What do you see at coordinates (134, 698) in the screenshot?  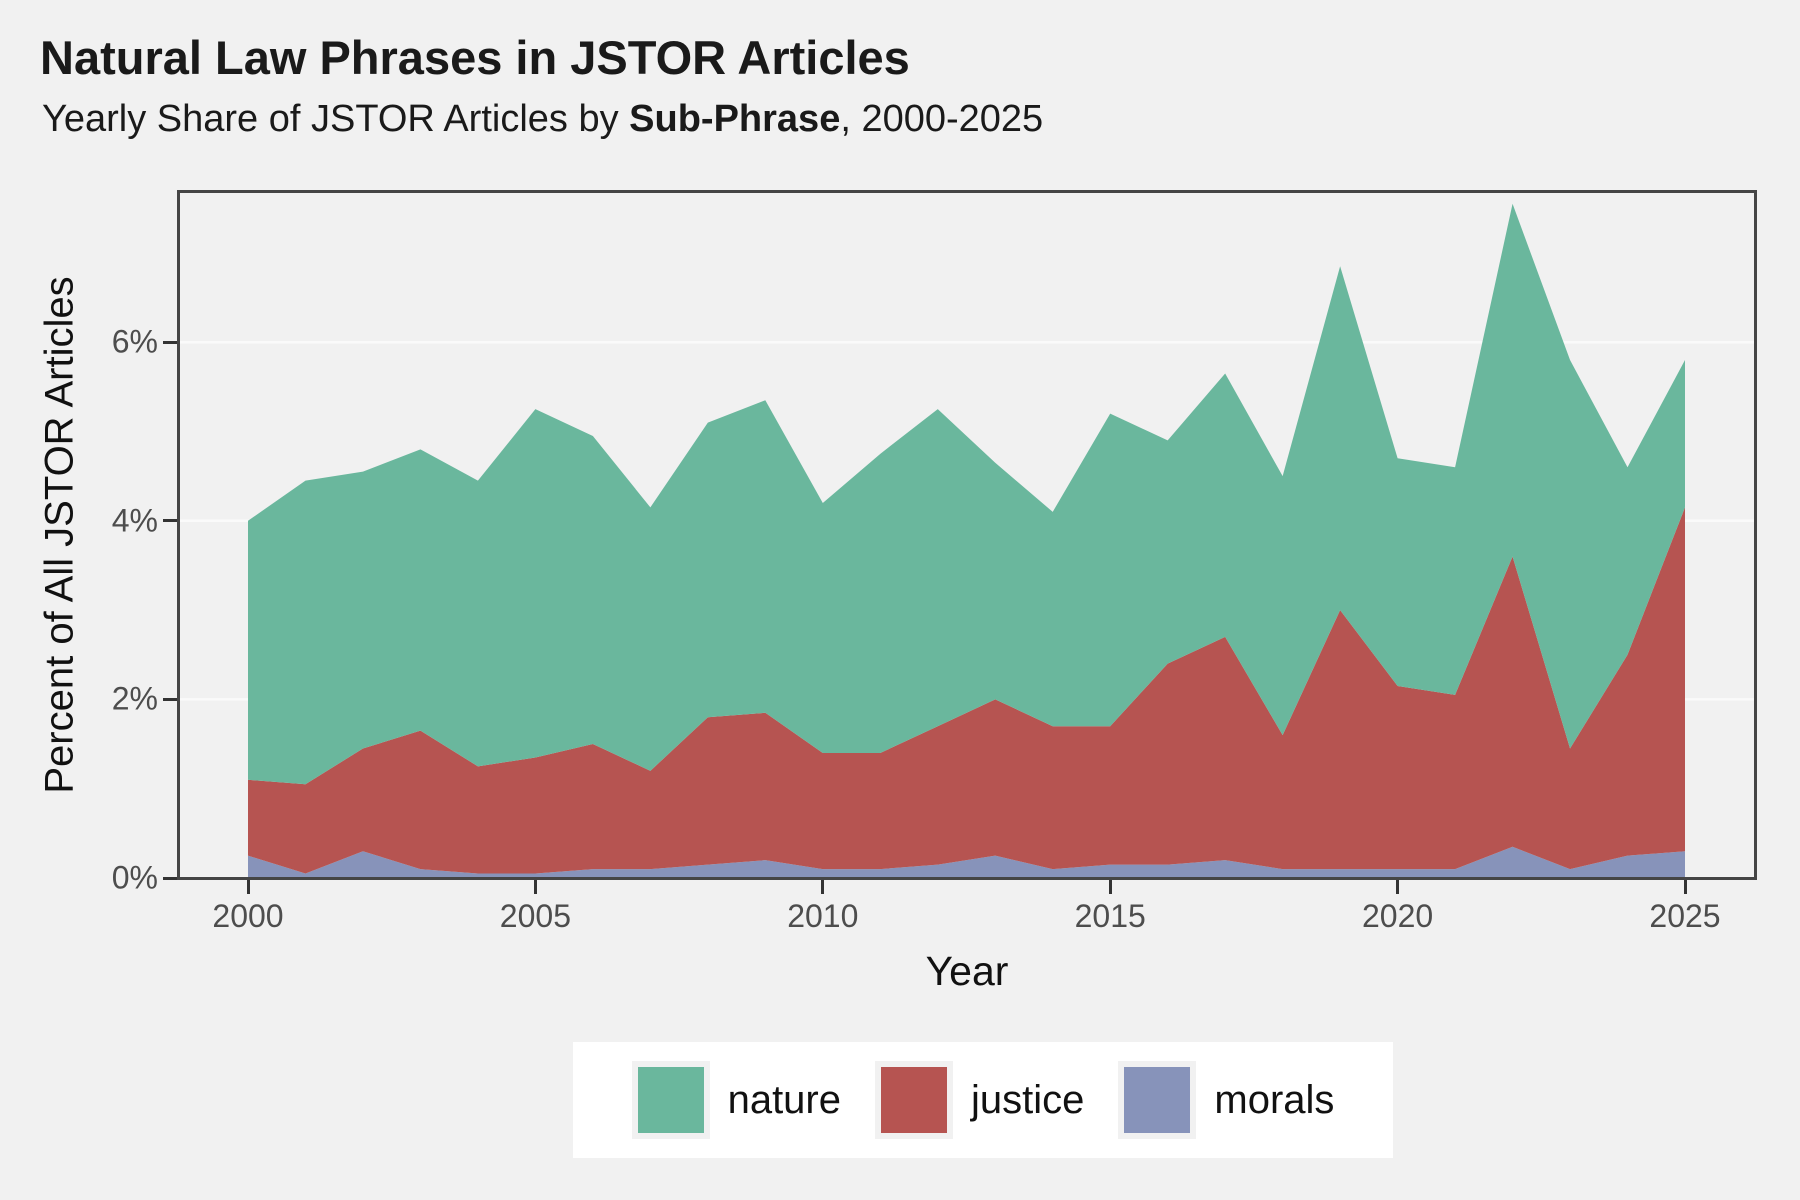 I see `y-tick-label: 2%` at bounding box center [134, 698].